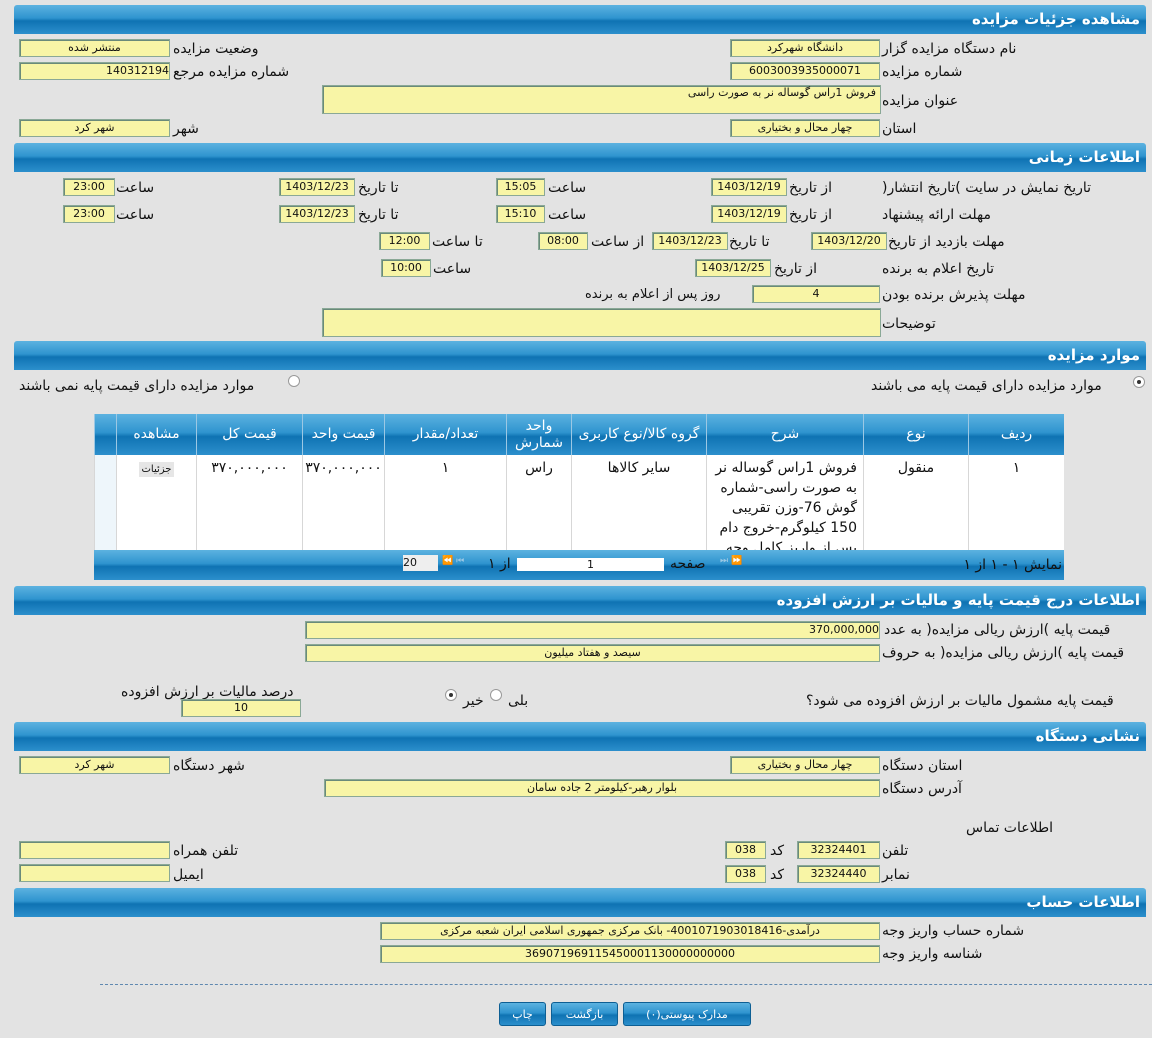 This screenshot has width=1152, height=1038. What do you see at coordinates (209, 766) in the screenshot?
I see `org-city-label: شهر دستگاه` at bounding box center [209, 766].